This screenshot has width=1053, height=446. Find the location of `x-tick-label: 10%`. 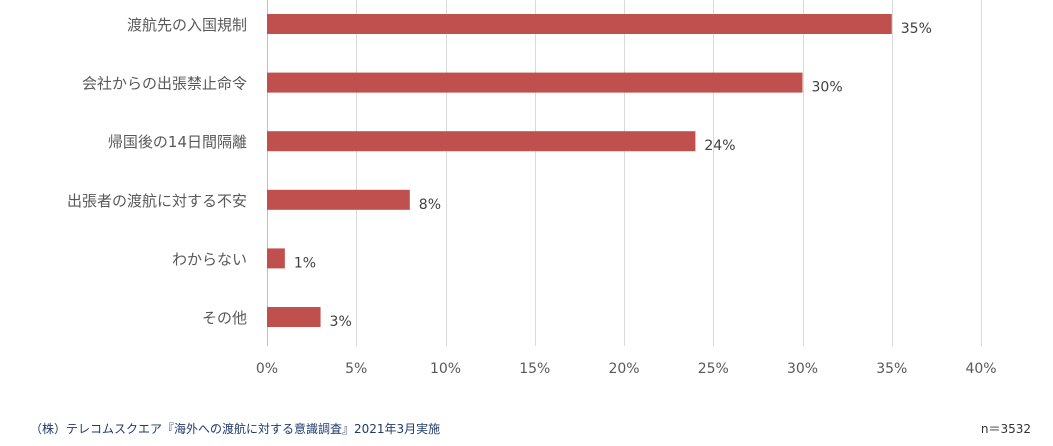

x-tick-label: 10% is located at coordinates (445, 369).